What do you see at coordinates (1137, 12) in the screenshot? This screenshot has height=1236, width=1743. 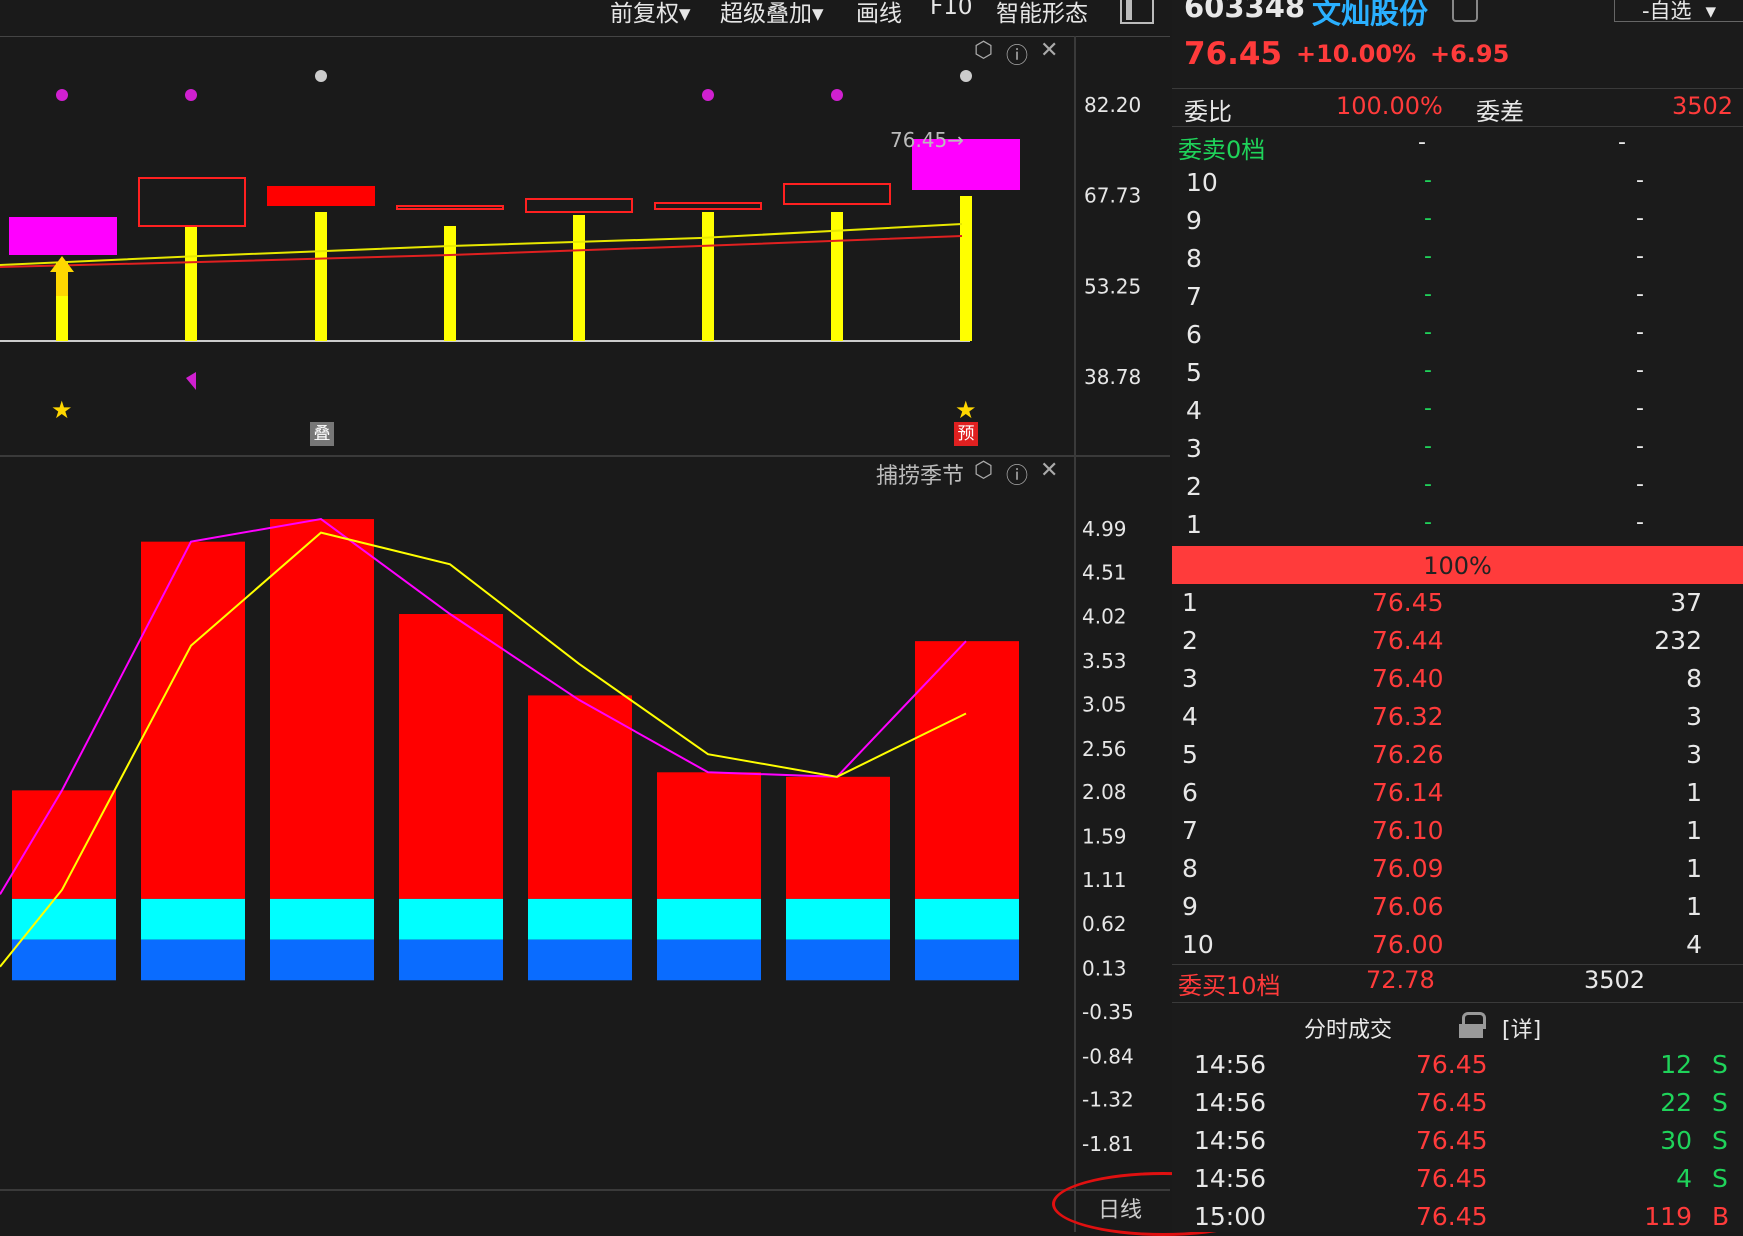 I see `panel-toggle-icon` at bounding box center [1137, 12].